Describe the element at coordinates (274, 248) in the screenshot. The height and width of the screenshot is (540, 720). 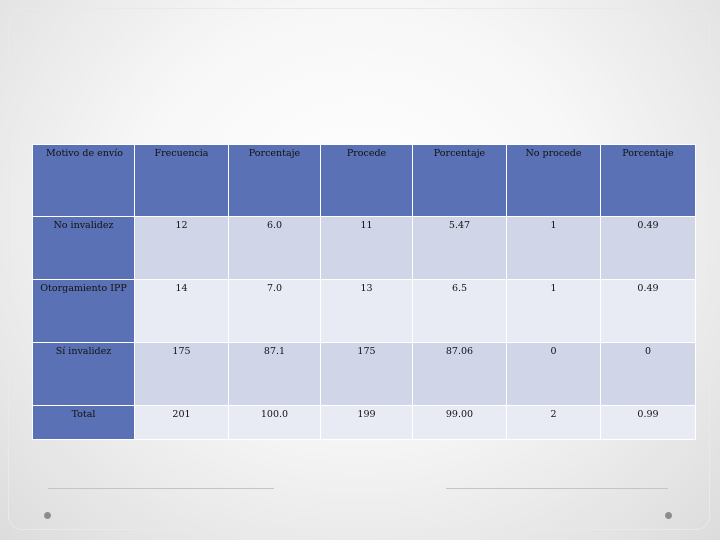
I see `table-cell: 6.0` at that location.